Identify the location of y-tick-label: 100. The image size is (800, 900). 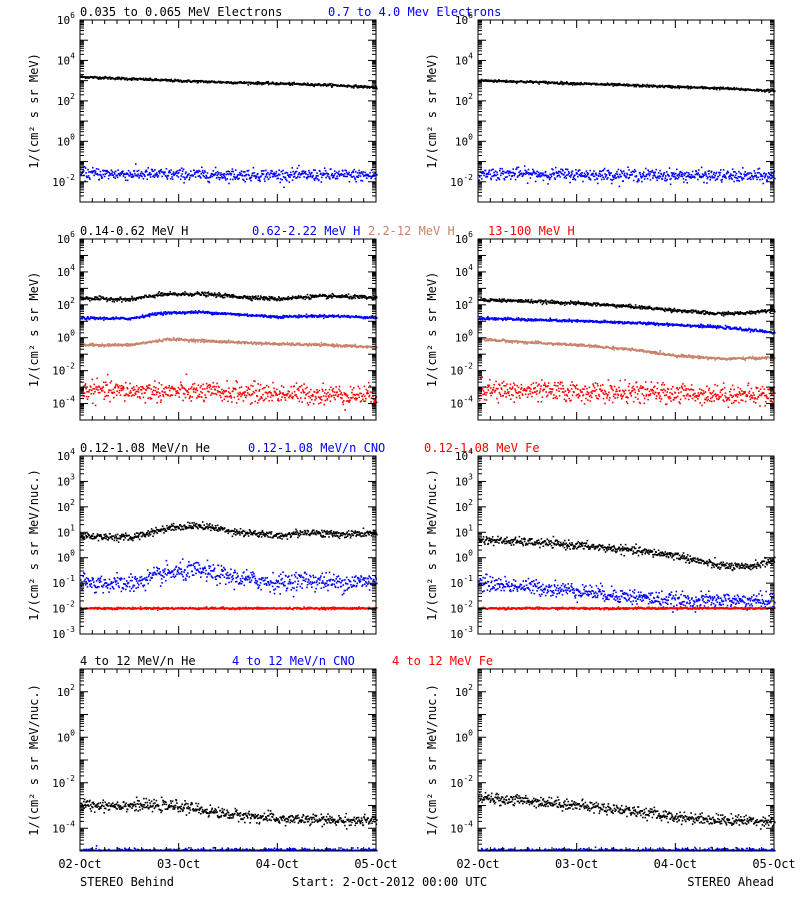
(66, 140).